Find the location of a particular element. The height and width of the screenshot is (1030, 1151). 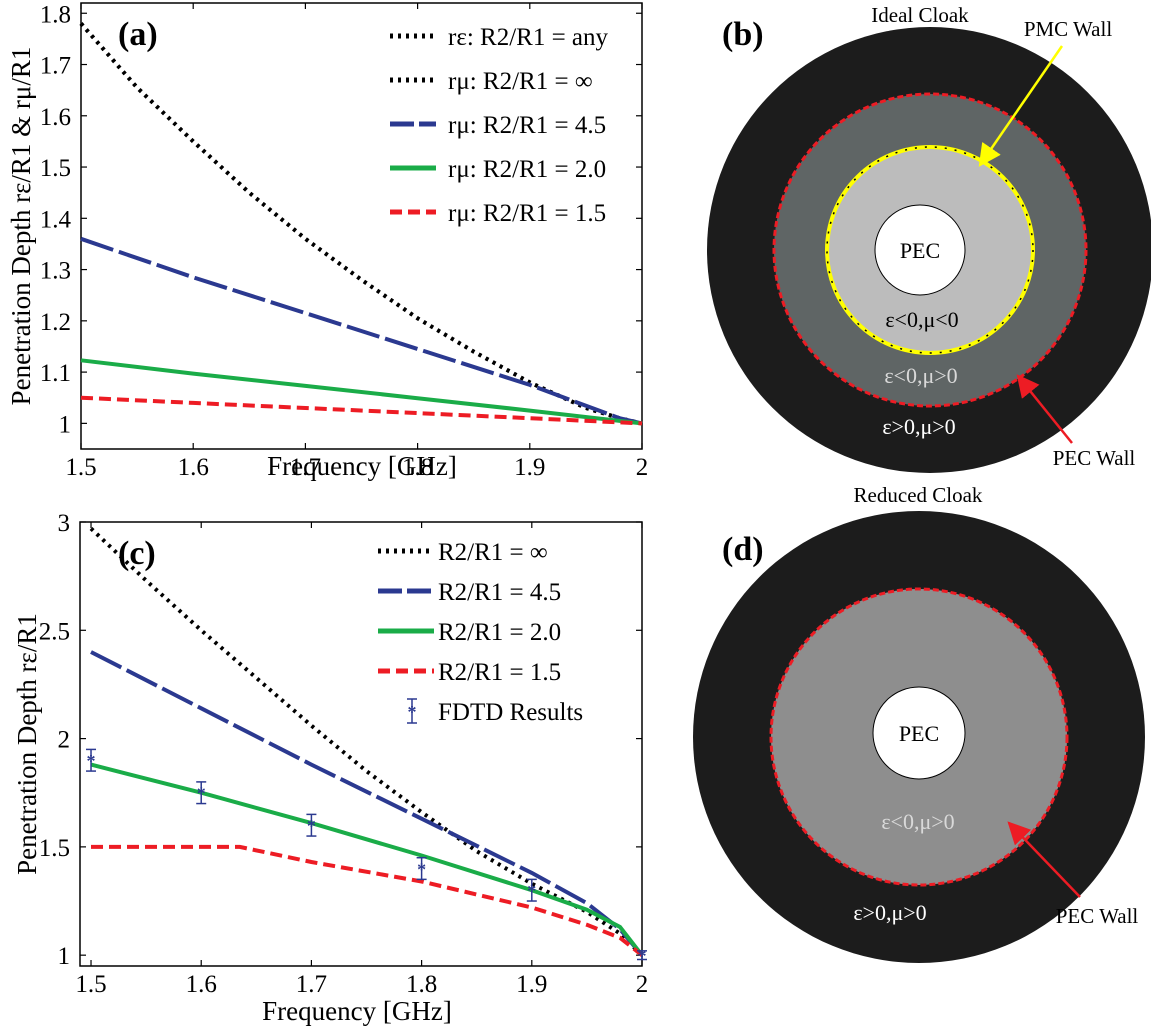

y-tick-label: 2 is located at coordinates (64, 740).